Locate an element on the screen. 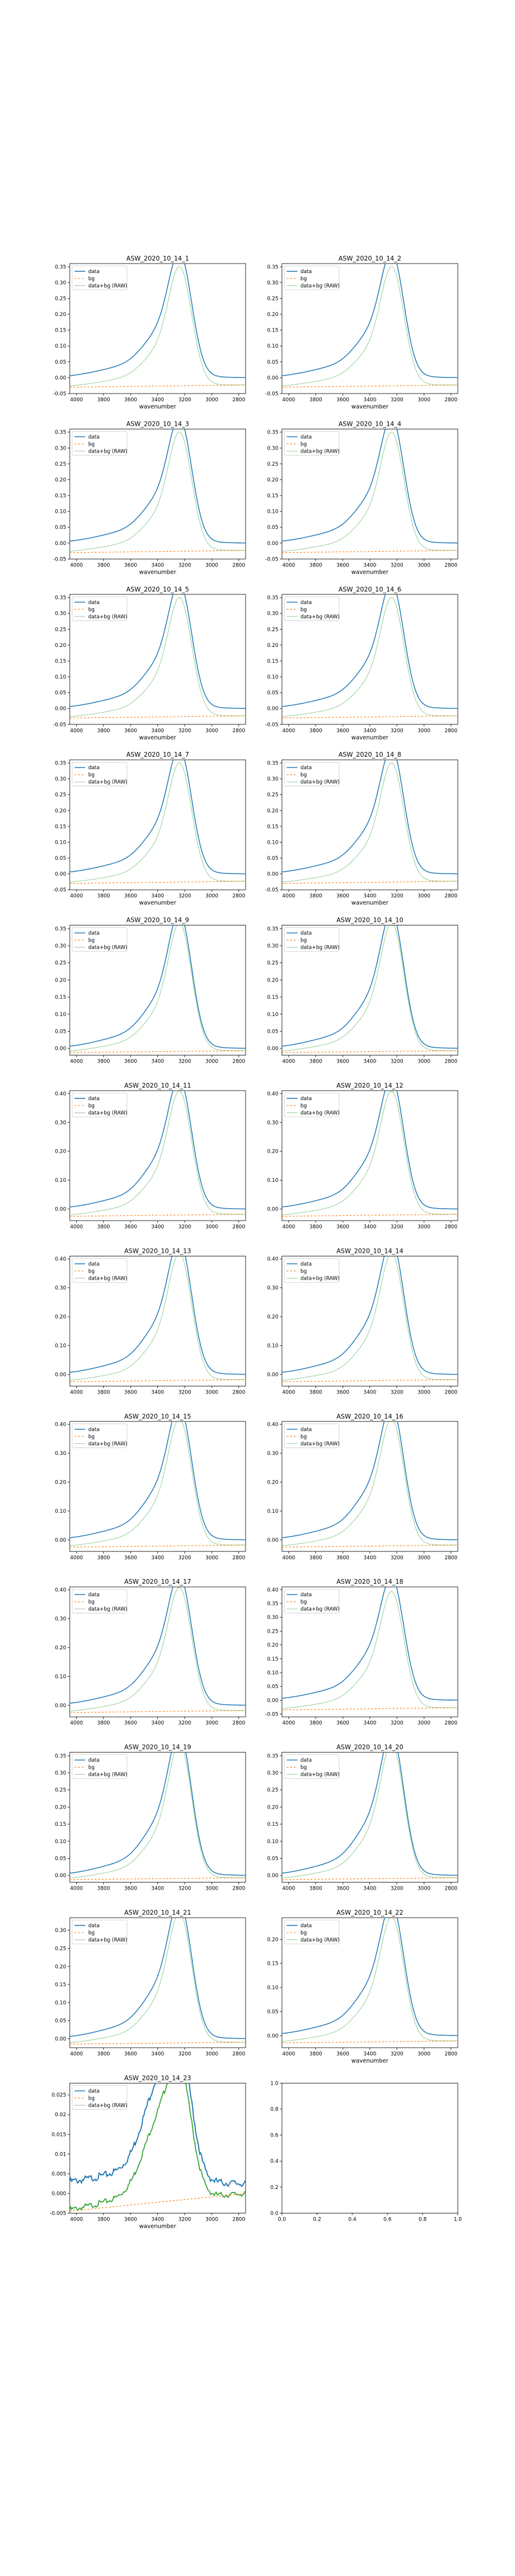 This screenshot has width=515, height=2576. y-tick-label: 0.05 is located at coordinates (60, 694).